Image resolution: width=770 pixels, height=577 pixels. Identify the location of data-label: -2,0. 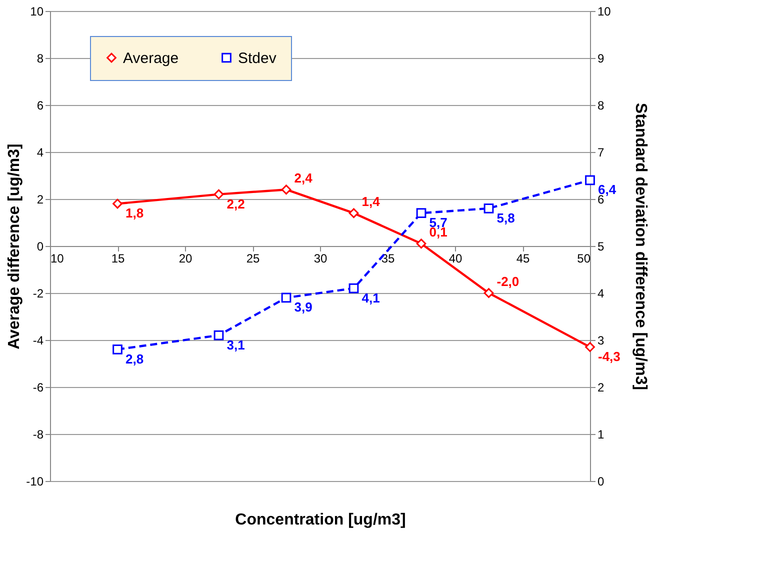
(508, 281).